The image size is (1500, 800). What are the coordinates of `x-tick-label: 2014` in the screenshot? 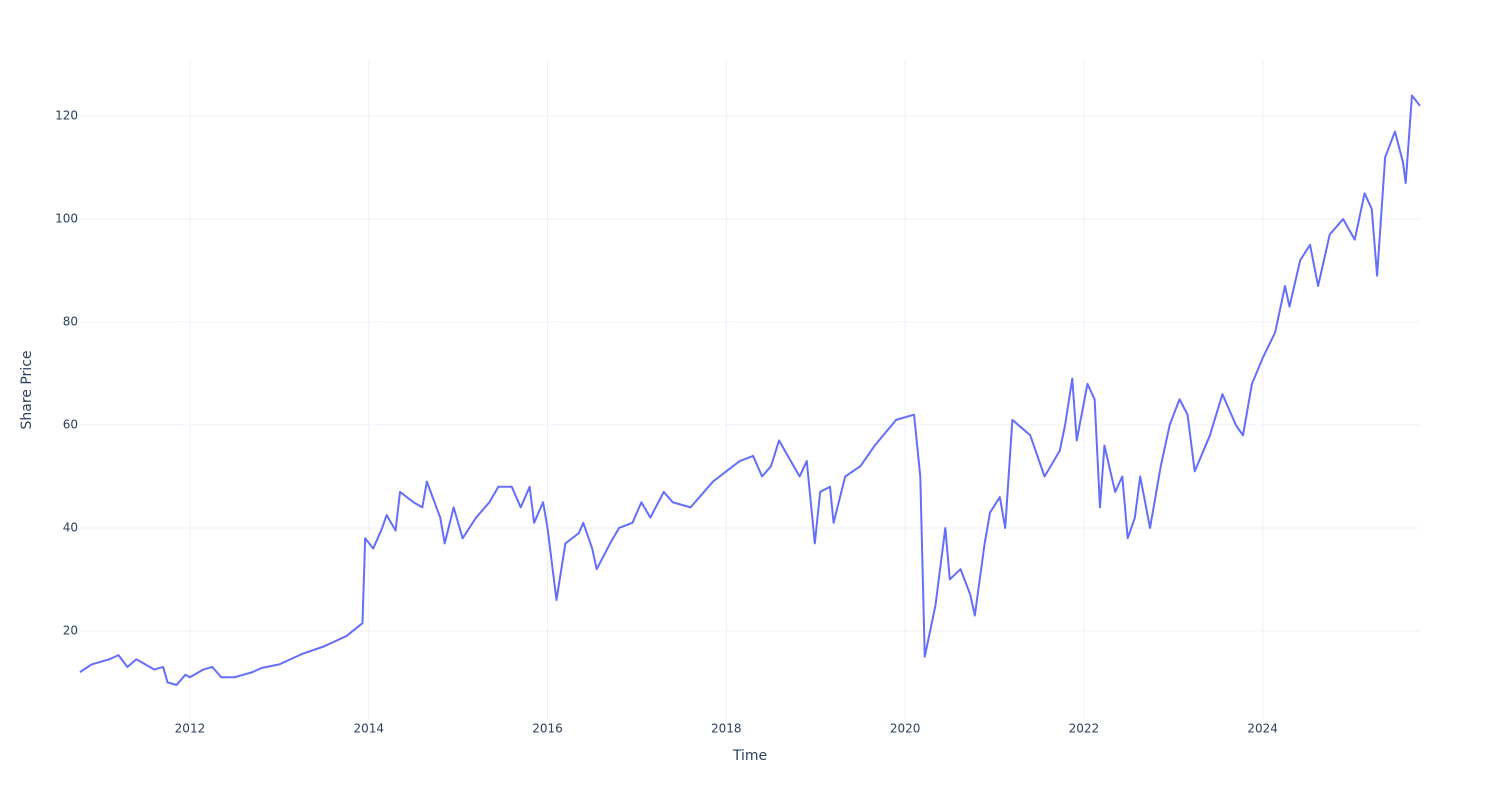 It's located at (368, 729).